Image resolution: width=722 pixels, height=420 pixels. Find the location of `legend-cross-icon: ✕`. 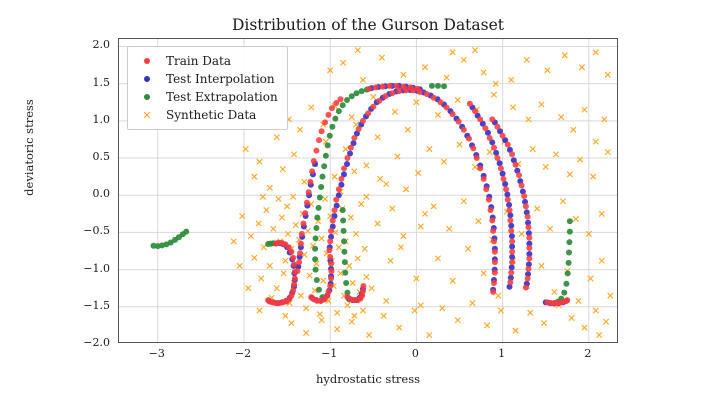

legend-cross-icon: ✕ is located at coordinates (147, 115).